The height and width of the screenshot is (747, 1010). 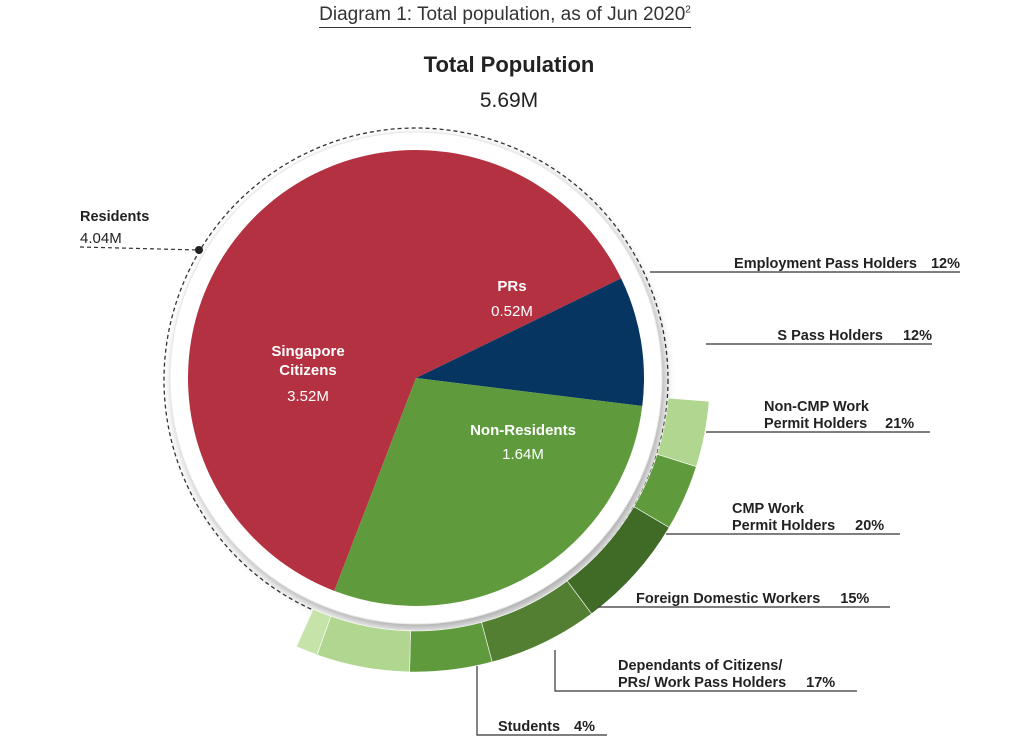 What do you see at coordinates (854, 599) in the screenshot?
I see `label-fdw-pct: 15%` at bounding box center [854, 599].